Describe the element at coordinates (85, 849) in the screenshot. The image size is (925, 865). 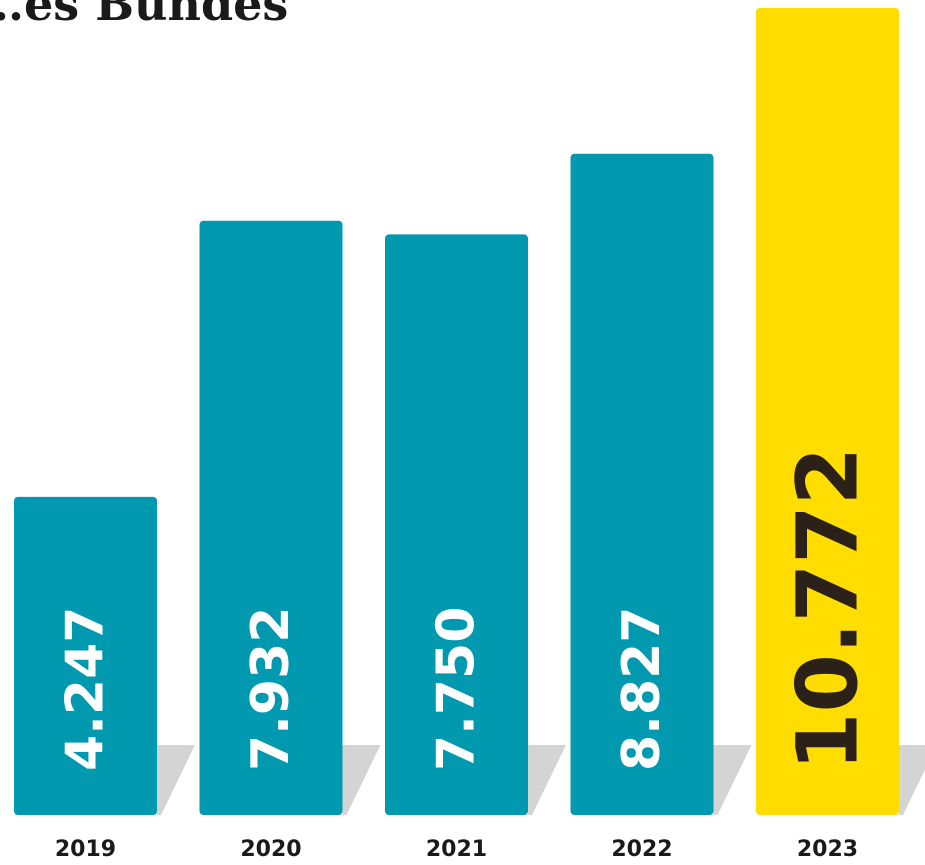
I see `x-tick-label: 2019` at that location.